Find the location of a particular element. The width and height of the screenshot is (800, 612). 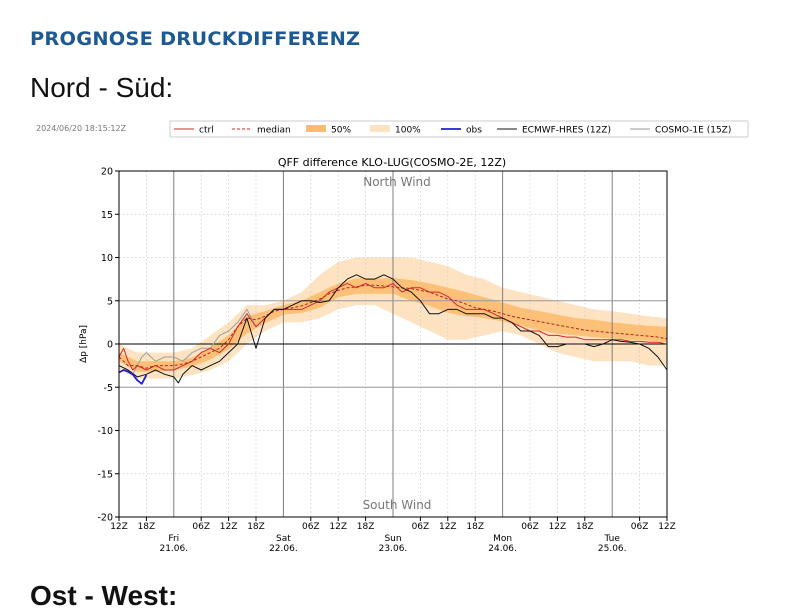

y-tick-label: -10 is located at coordinates (105, 431).